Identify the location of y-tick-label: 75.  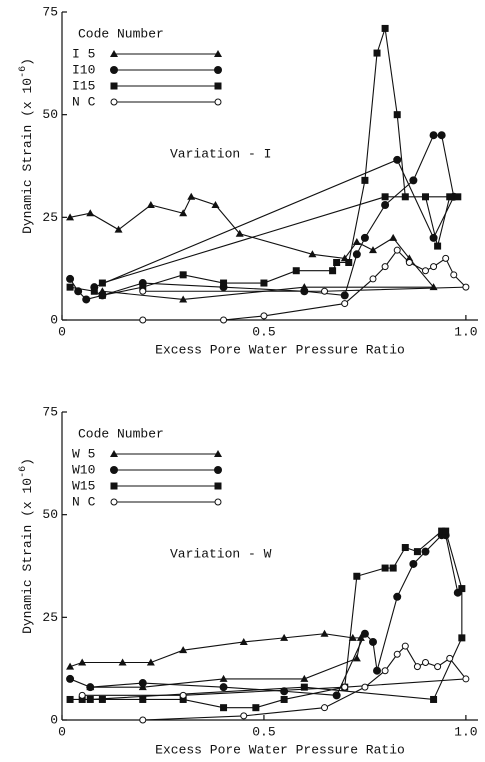
(50, 411).